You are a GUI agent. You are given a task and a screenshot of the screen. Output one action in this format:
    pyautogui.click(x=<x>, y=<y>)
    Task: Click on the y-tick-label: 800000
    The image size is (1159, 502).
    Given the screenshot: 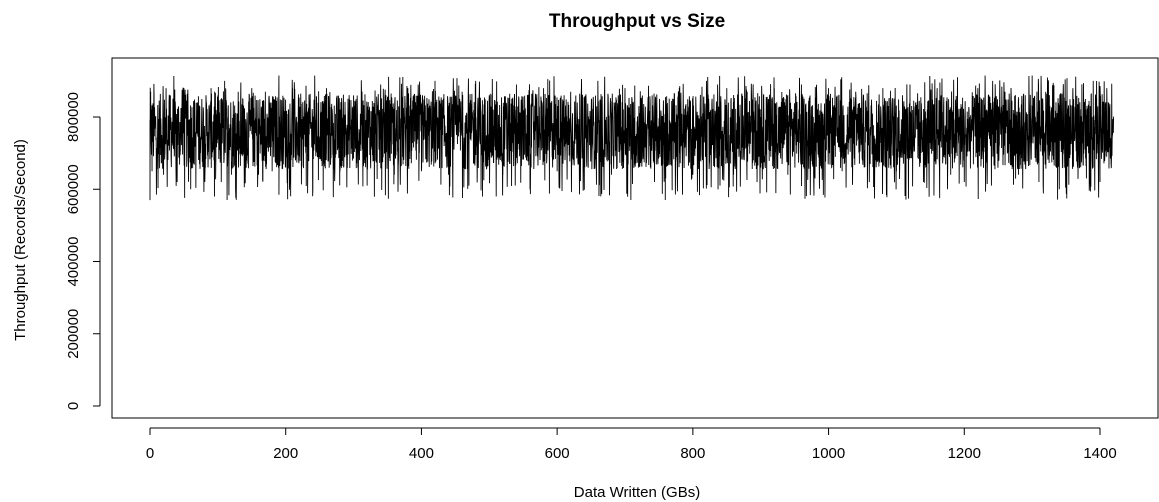 What is the action you would take?
    pyautogui.click(x=73, y=117)
    